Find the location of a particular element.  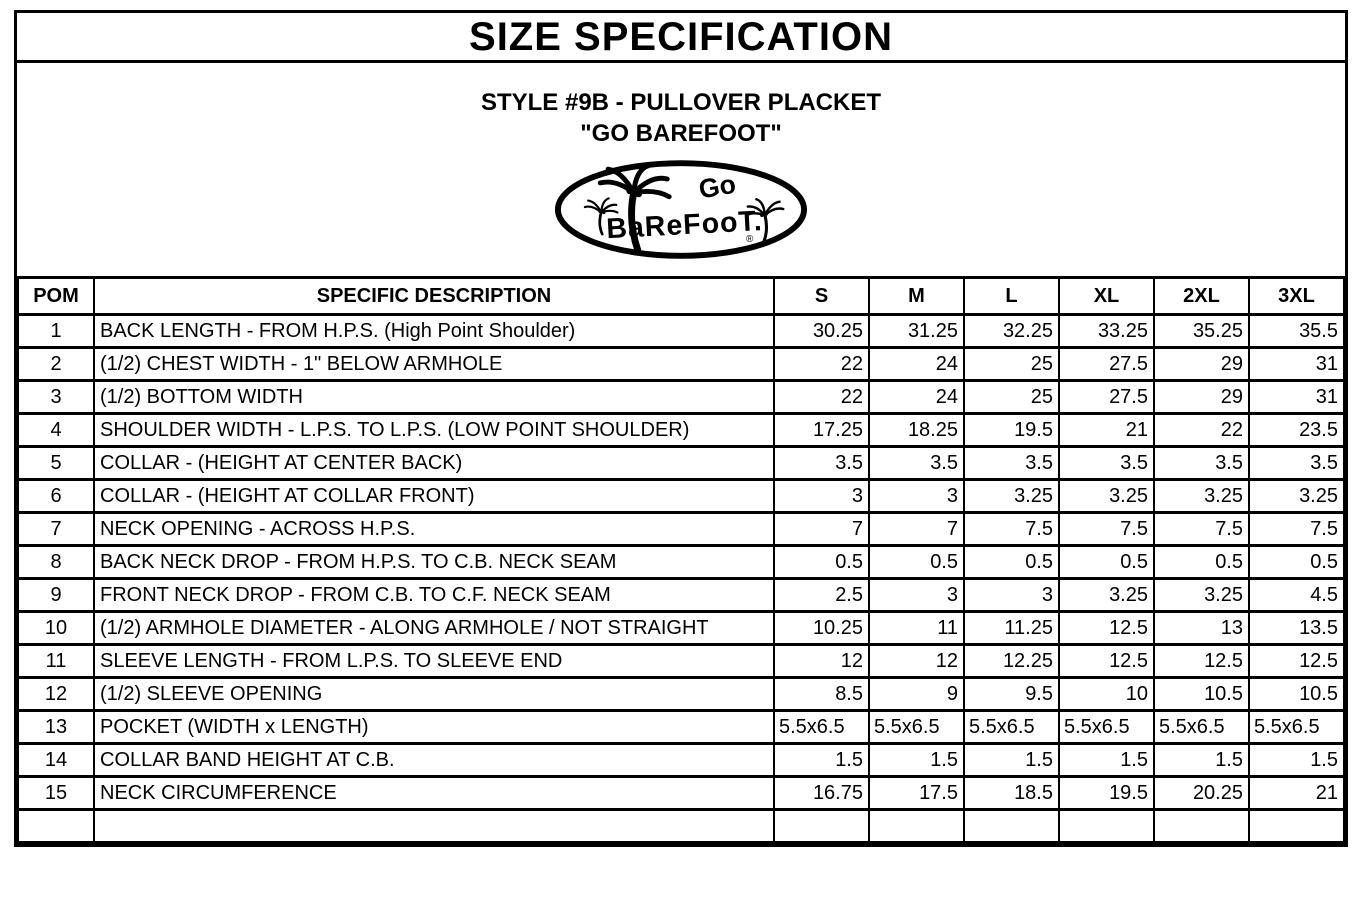

size-value-cell: 18.25 is located at coordinates (916, 430).